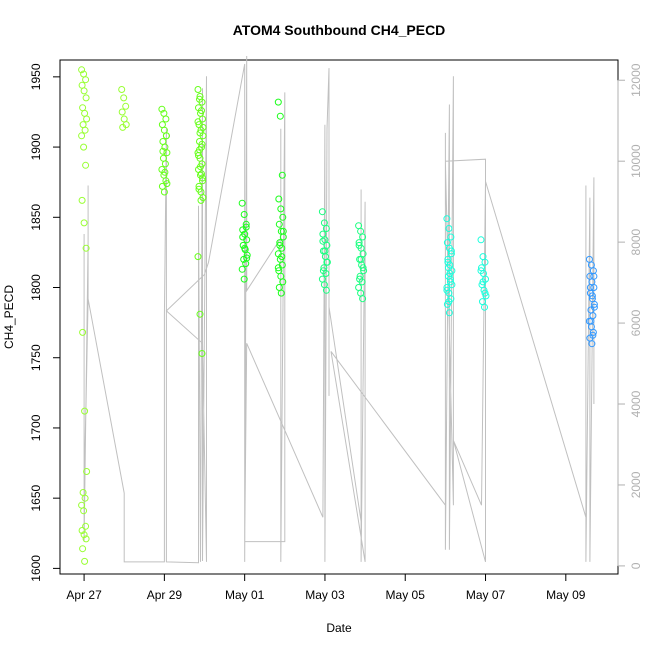 The width and height of the screenshot is (650, 650). What do you see at coordinates (36, 357) in the screenshot?
I see `y-tick-label: 1750` at bounding box center [36, 357].